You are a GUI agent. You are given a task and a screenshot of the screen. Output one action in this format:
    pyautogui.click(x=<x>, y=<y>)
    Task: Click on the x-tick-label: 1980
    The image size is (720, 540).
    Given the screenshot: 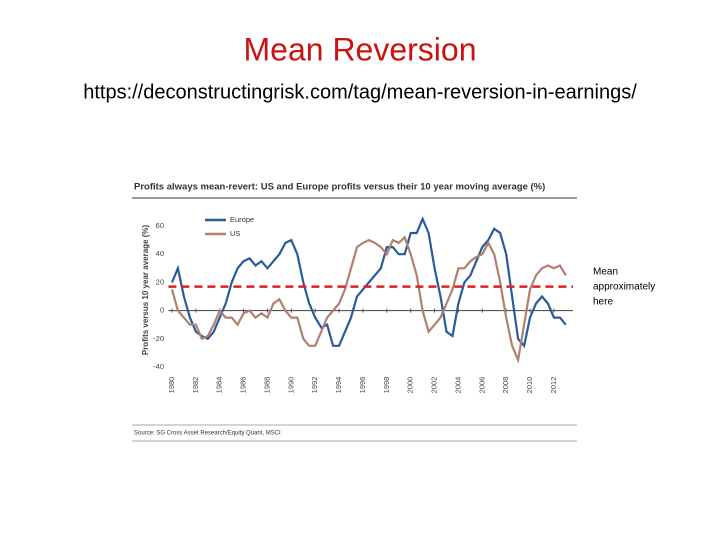 What is the action you would take?
    pyautogui.click(x=171, y=385)
    